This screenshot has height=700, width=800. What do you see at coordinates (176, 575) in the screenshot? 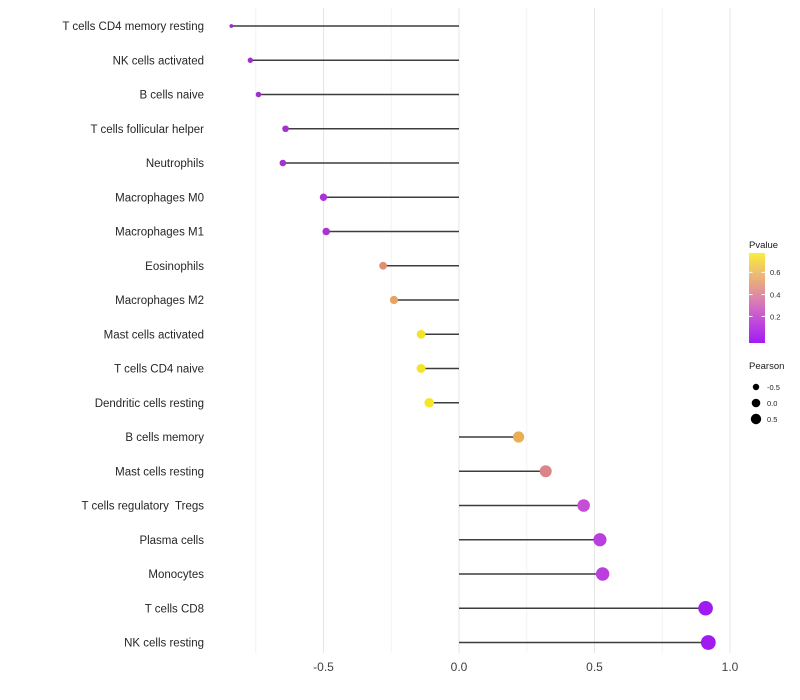
I see `category-label: Monocytes` at bounding box center [176, 575].